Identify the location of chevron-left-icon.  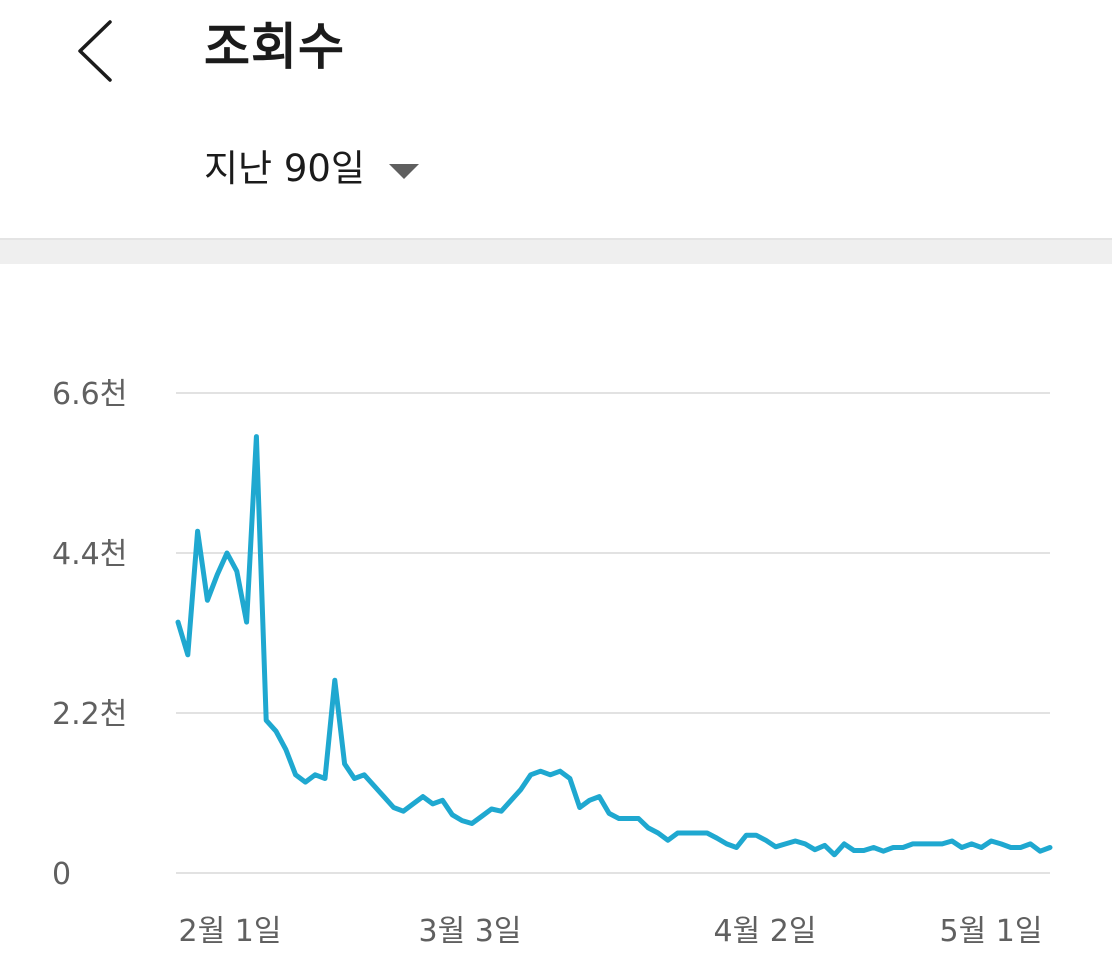
(95, 51).